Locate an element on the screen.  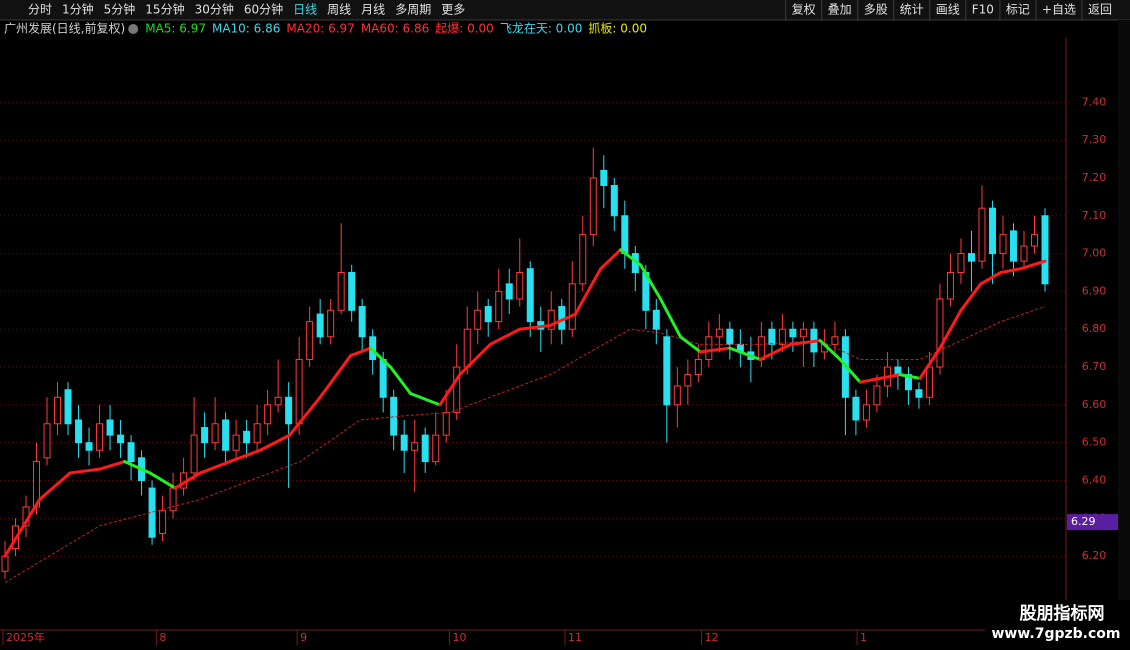
y-tick-label: 7.30 is located at coordinates (1094, 139).